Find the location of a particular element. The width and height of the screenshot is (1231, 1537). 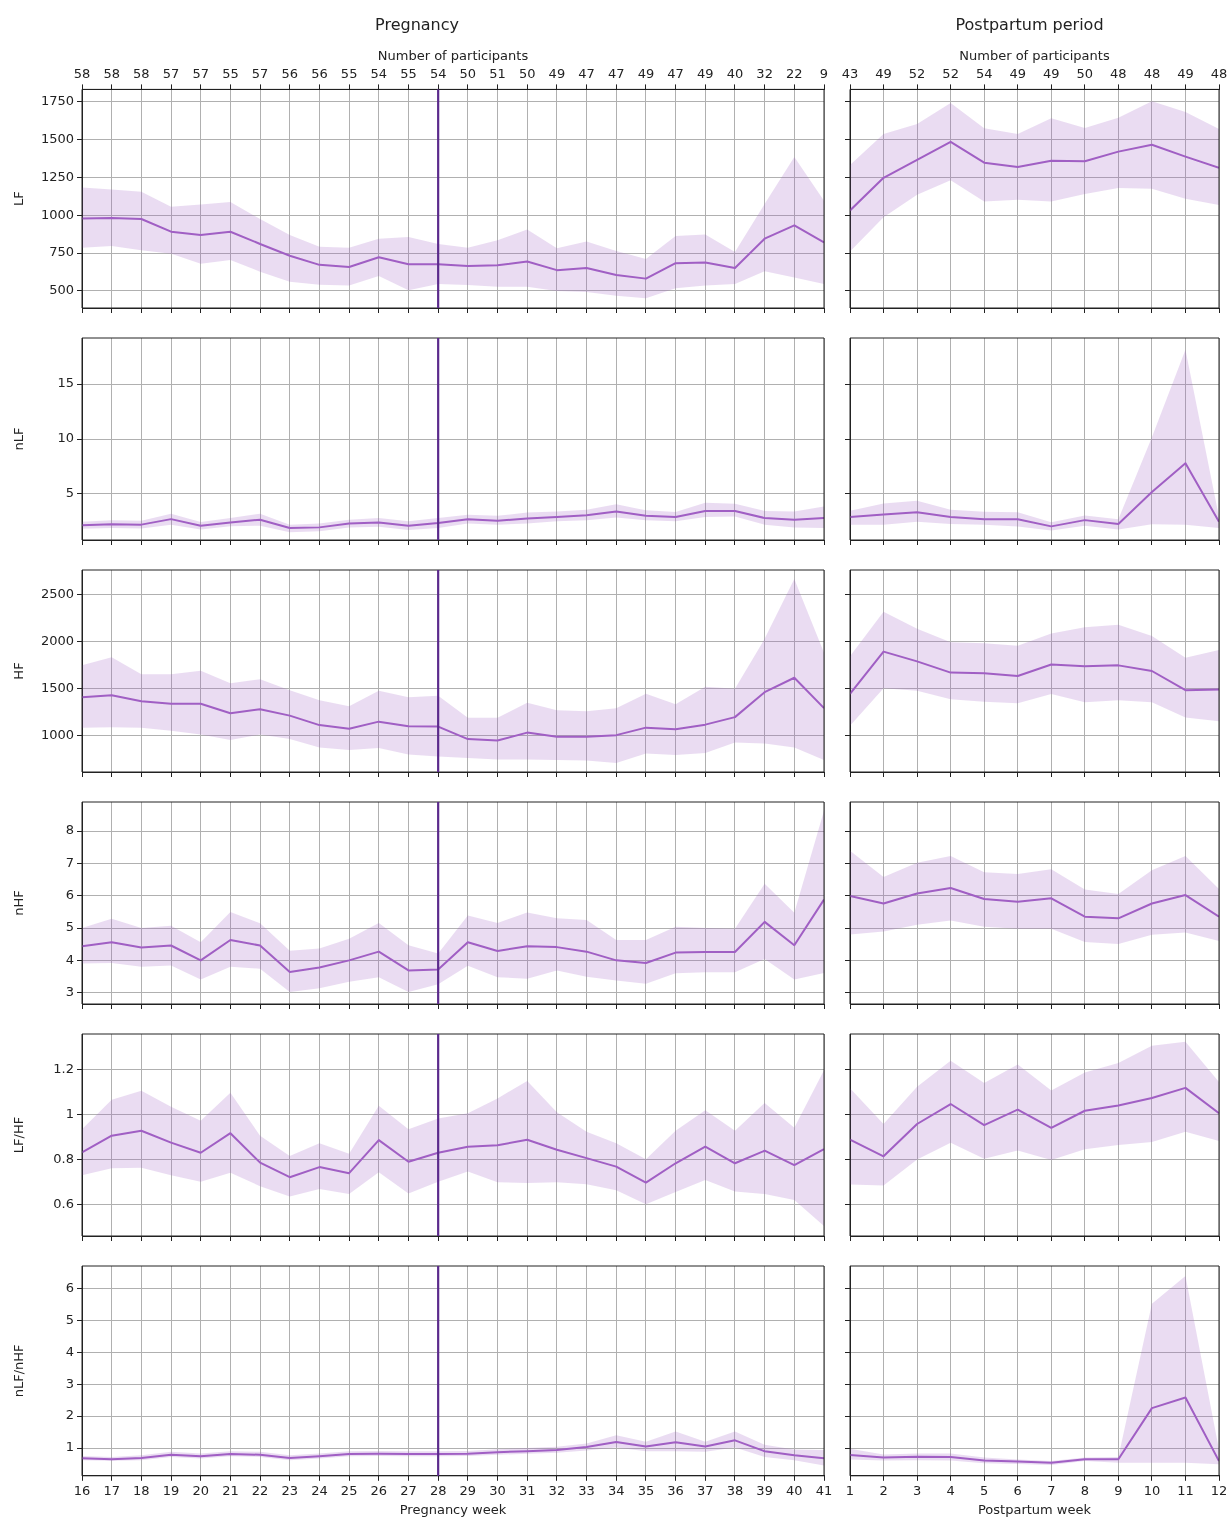

x-tick-label: 3 is located at coordinates (917, 1490).